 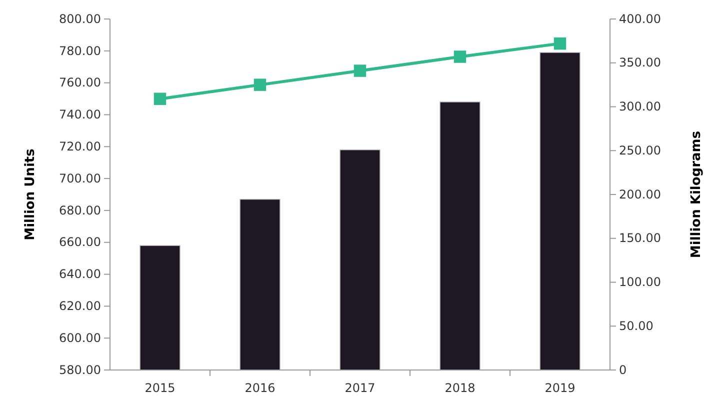 I want to click on y2-axis-title: Million Kilograms, so click(x=696, y=194).